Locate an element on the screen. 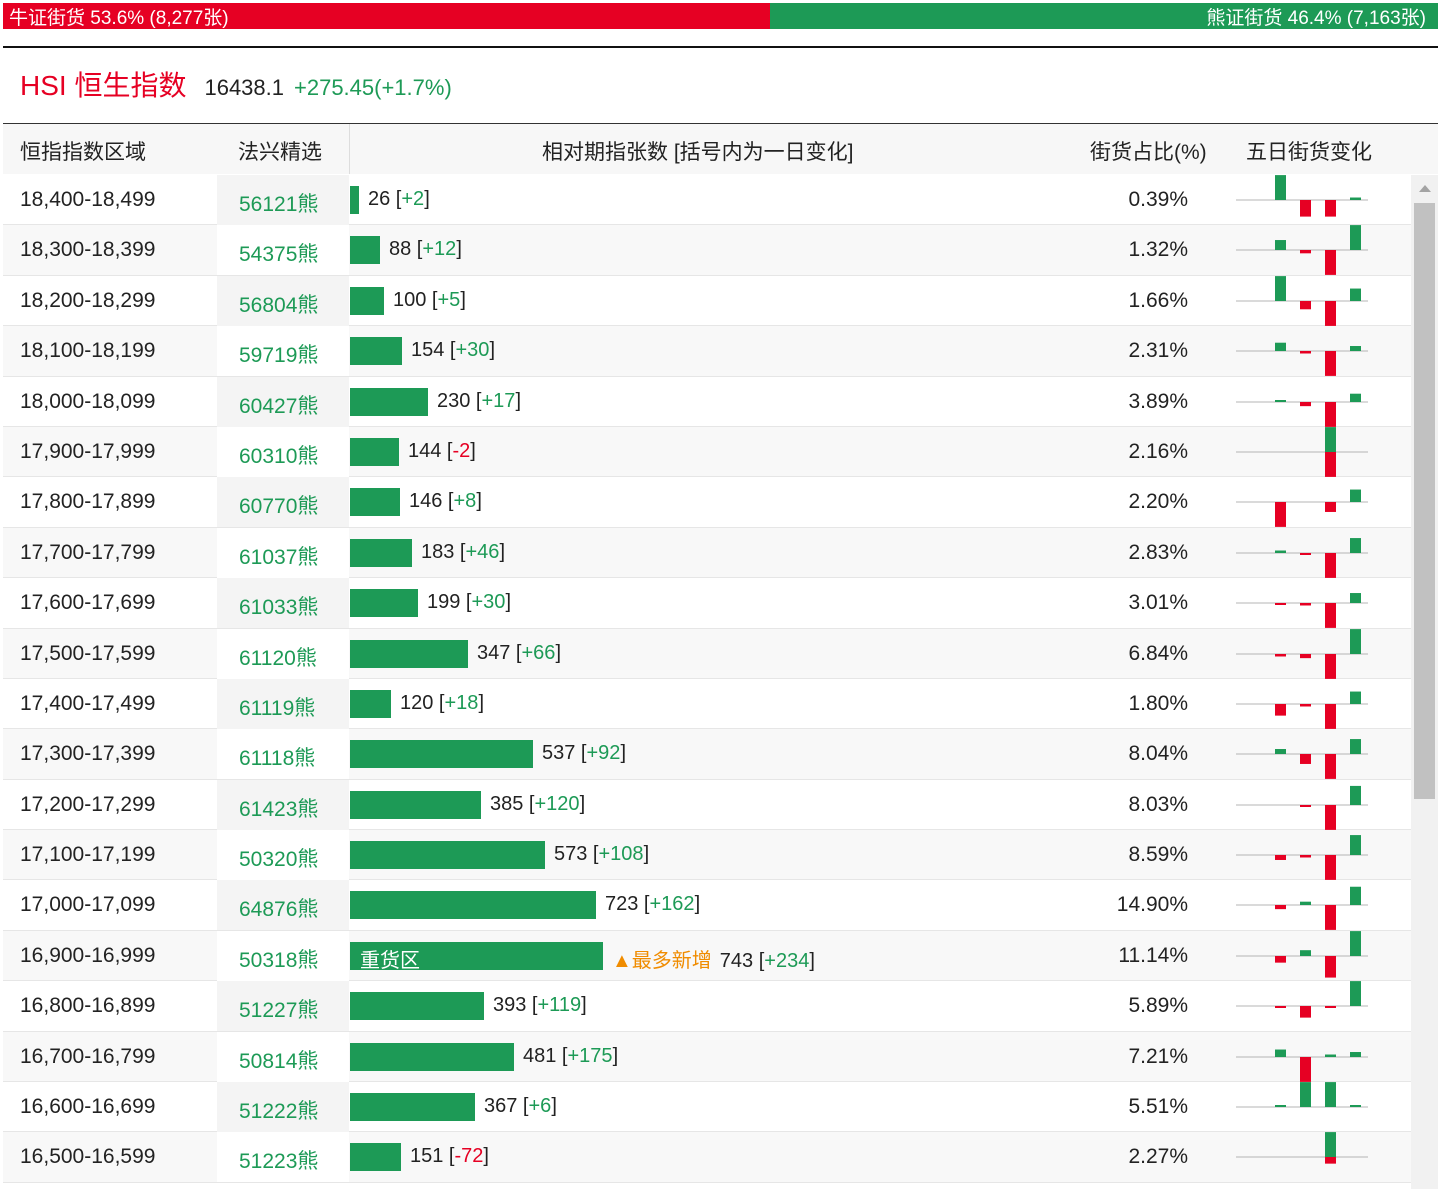 Image resolution: width=1443 pixels, height=1189 pixels. warrant-code-link: 51223熊 is located at coordinates (279, 1162).